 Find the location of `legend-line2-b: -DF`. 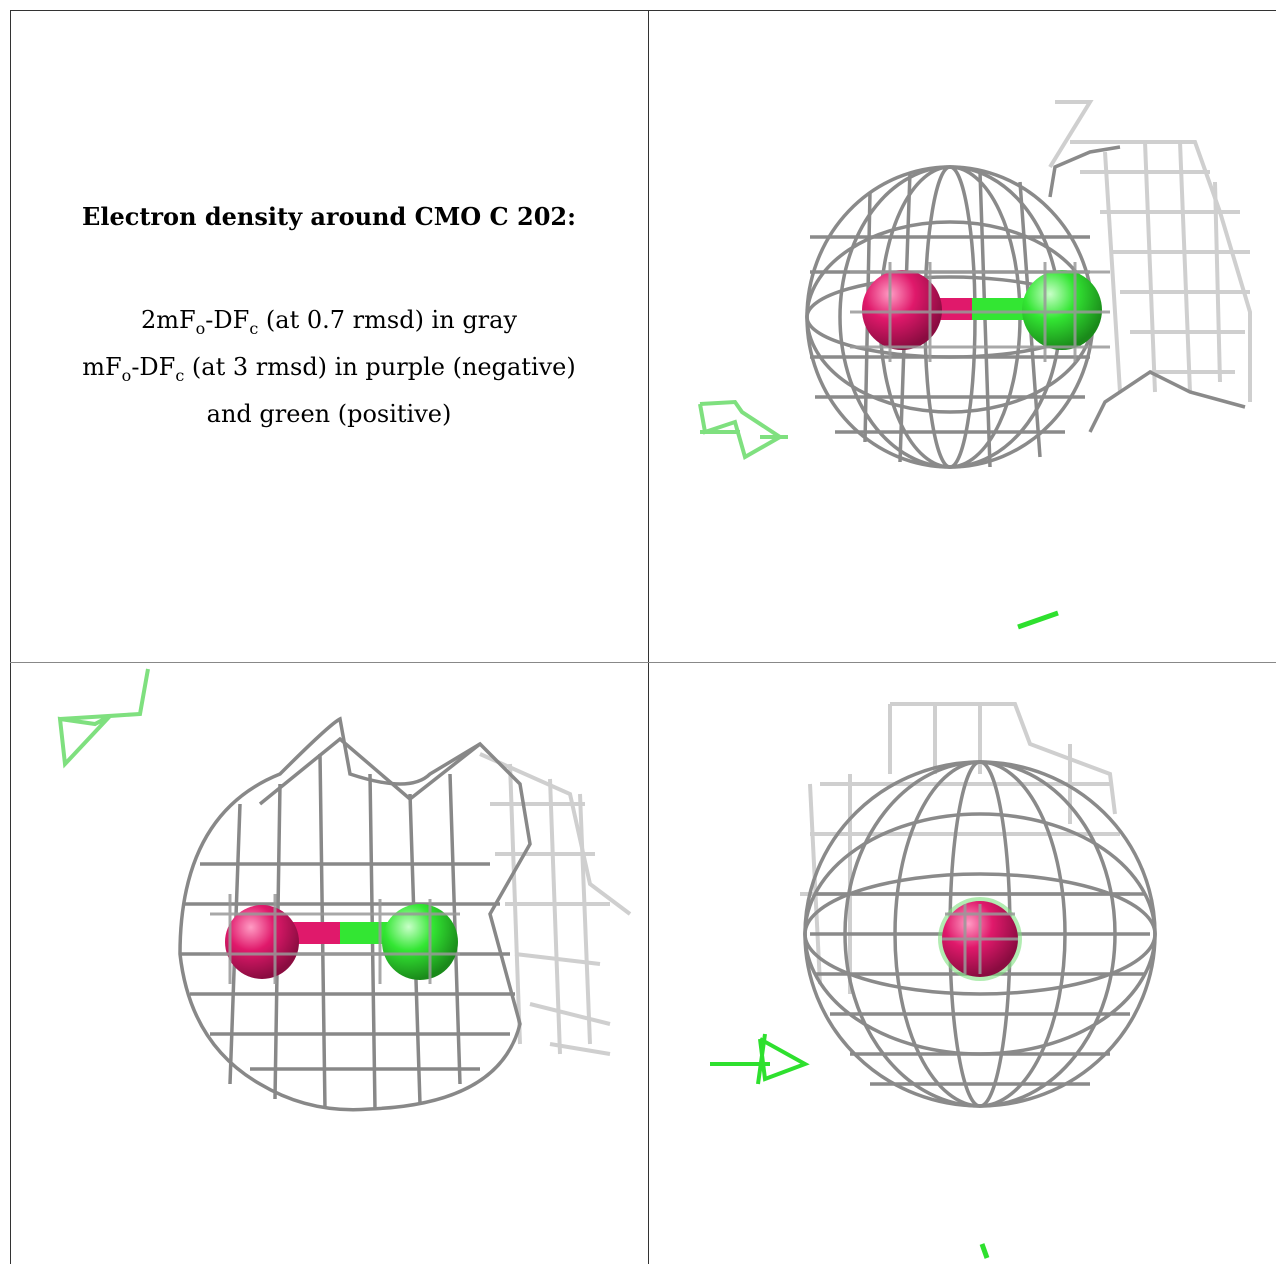

legend-line2-b: -DF is located at coordinates (153, 366).